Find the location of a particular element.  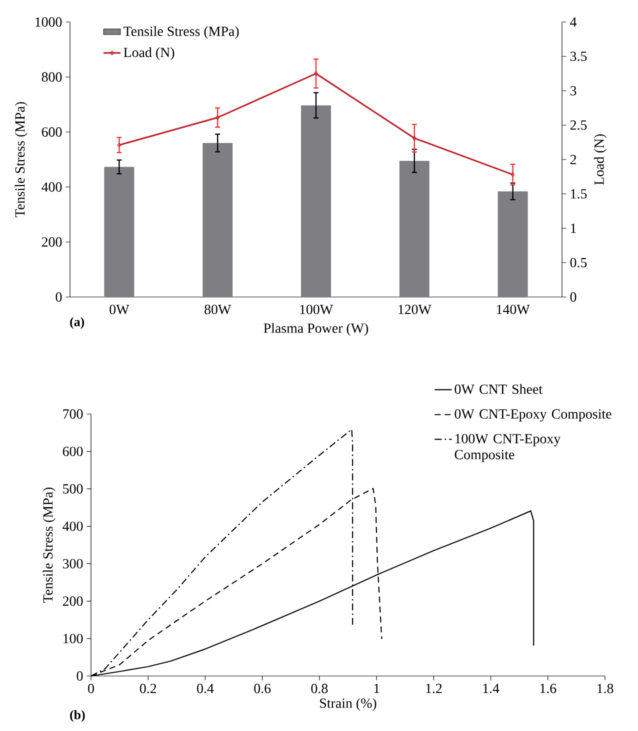

legend-label: Tensile Stress (MPa) is located at coordinates (181, 32).